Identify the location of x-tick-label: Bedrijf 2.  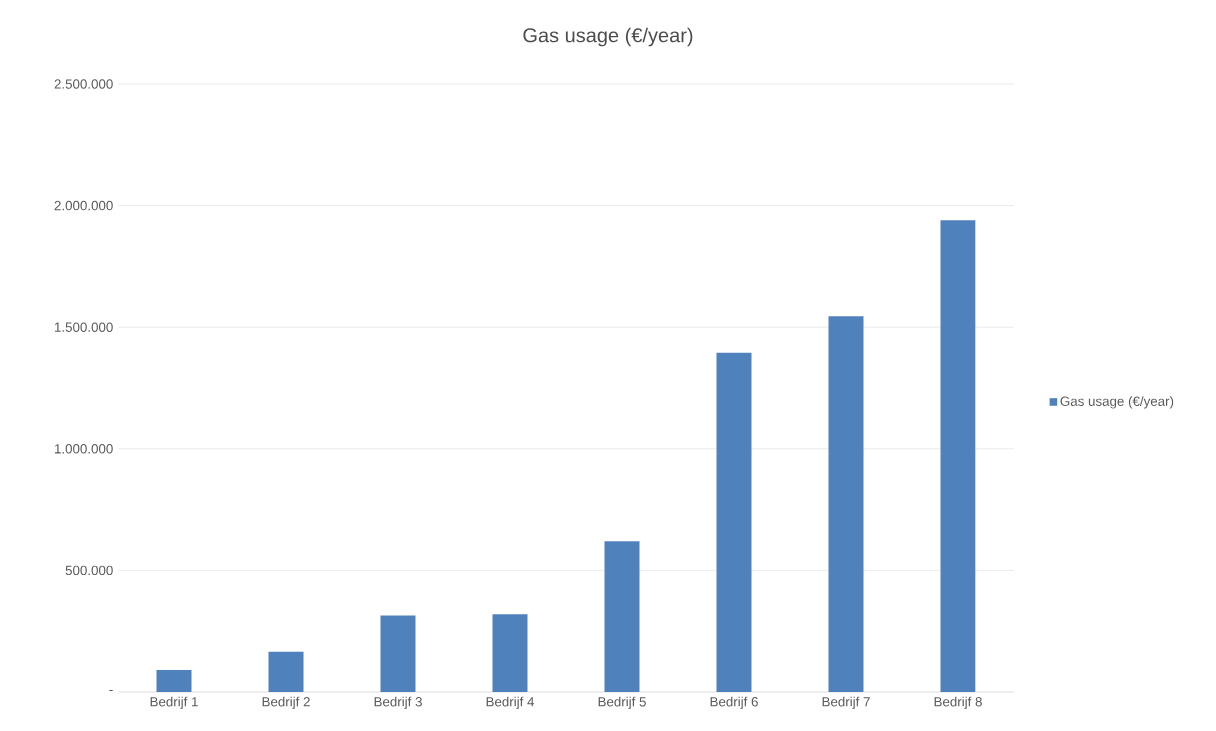
(286, 703).